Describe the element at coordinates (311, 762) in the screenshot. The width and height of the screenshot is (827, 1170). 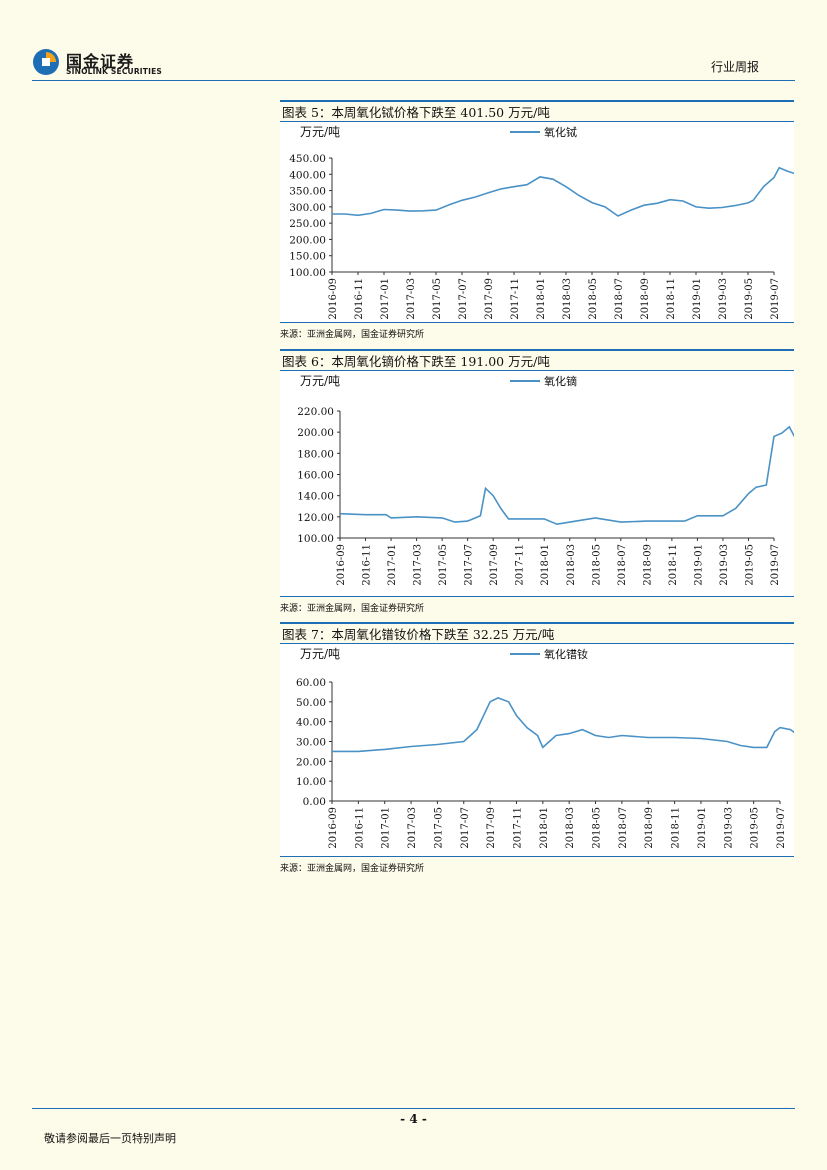
I see `y-tick-label: 20.00` at that location.